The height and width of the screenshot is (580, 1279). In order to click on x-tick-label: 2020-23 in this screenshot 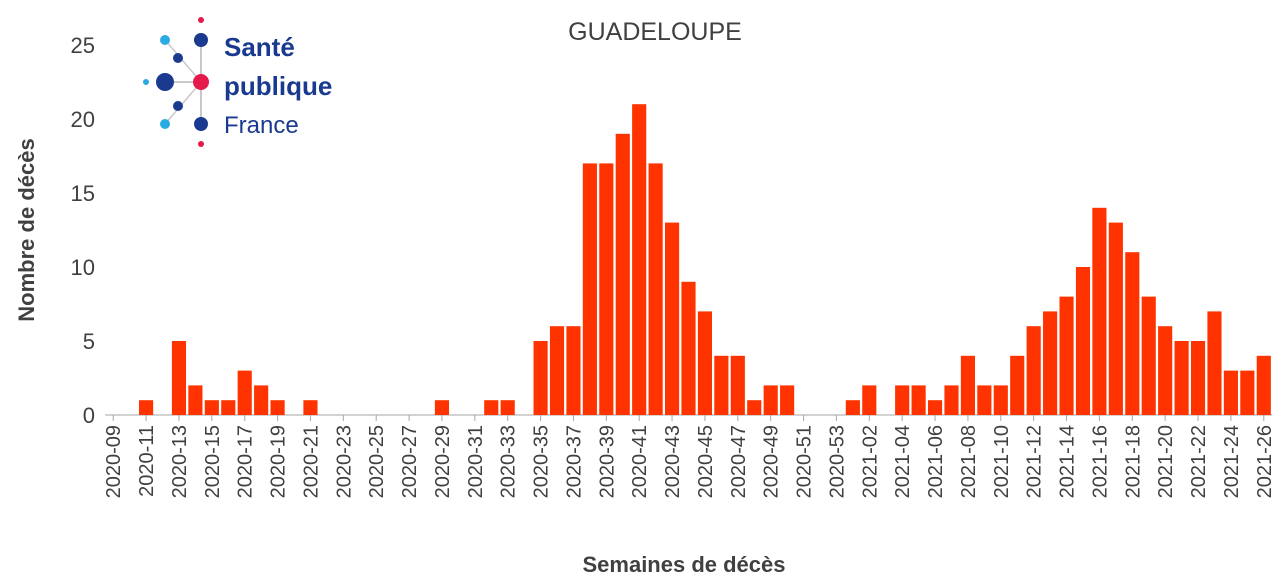, I will do `click(344, 461)`.